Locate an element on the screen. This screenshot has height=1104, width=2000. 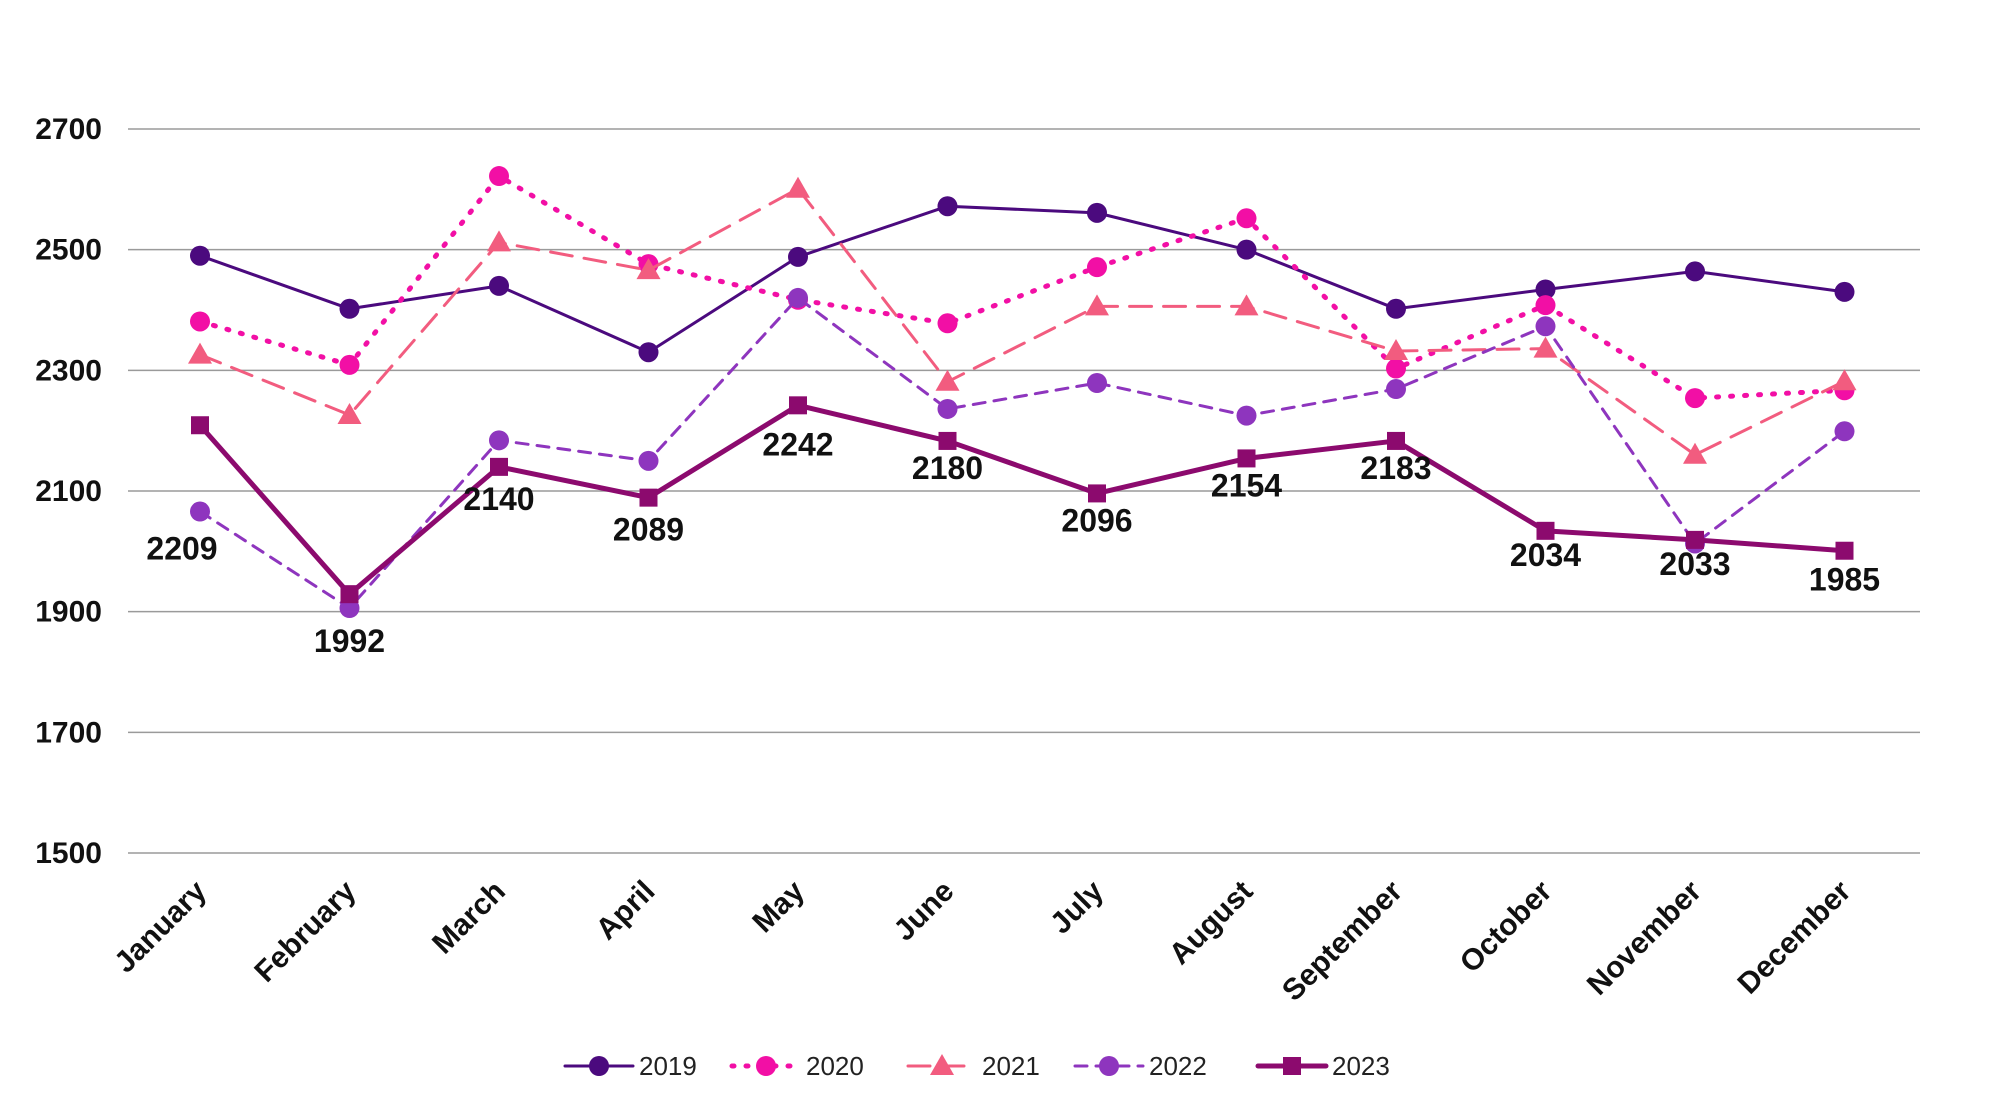
data-label: 2183 is located at coordinates (1395, 468).